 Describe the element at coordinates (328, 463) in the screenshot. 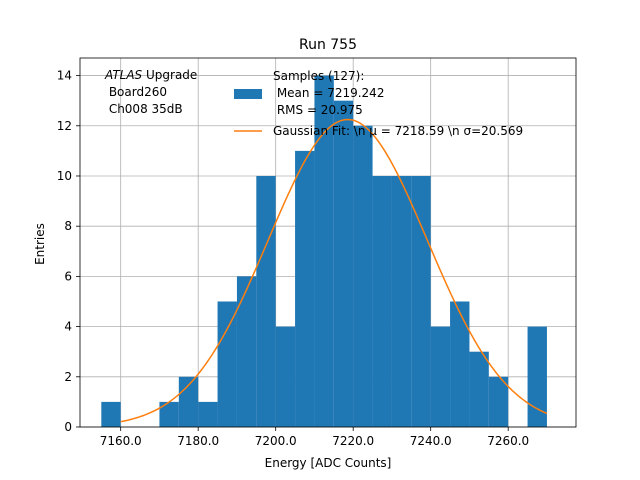

I see `x-axis-label: Energy [ADC Counts]` at that location.